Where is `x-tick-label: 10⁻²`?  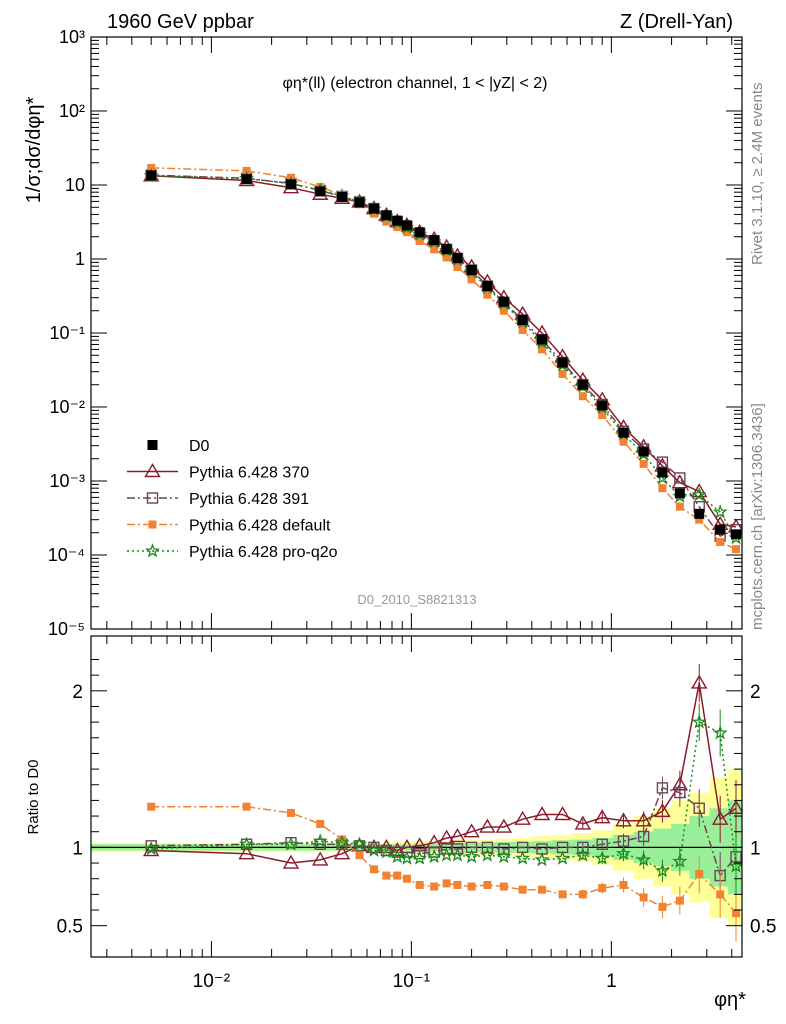
x-tick-label: 10⁻² is located at coordinates (212, 981).